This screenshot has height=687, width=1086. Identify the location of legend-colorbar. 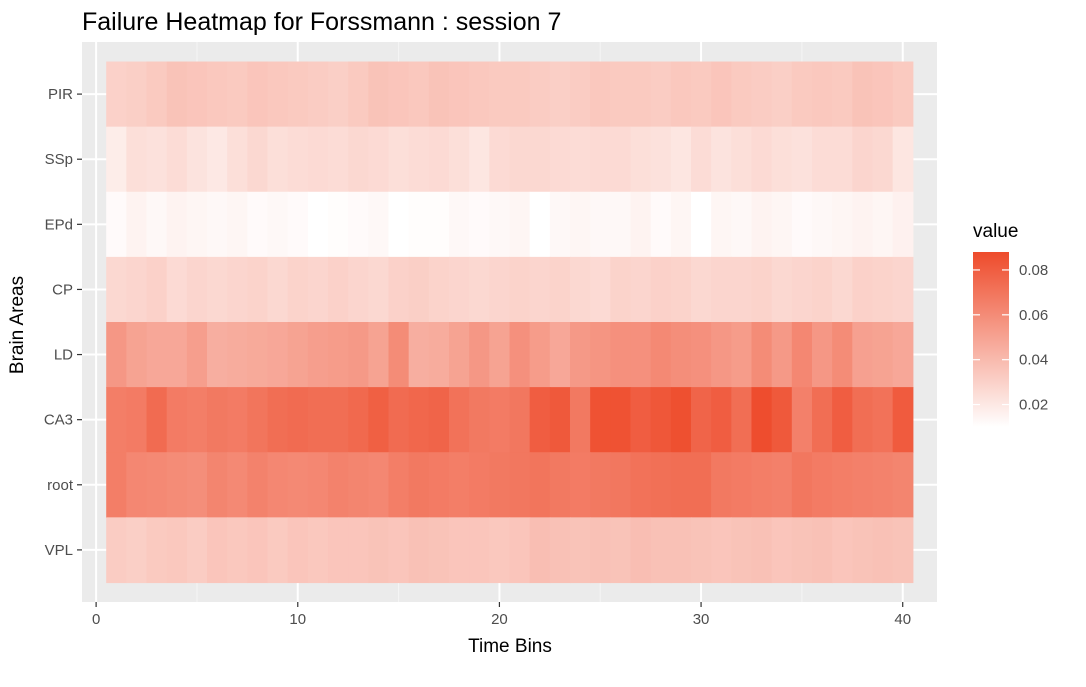
(991, 339).